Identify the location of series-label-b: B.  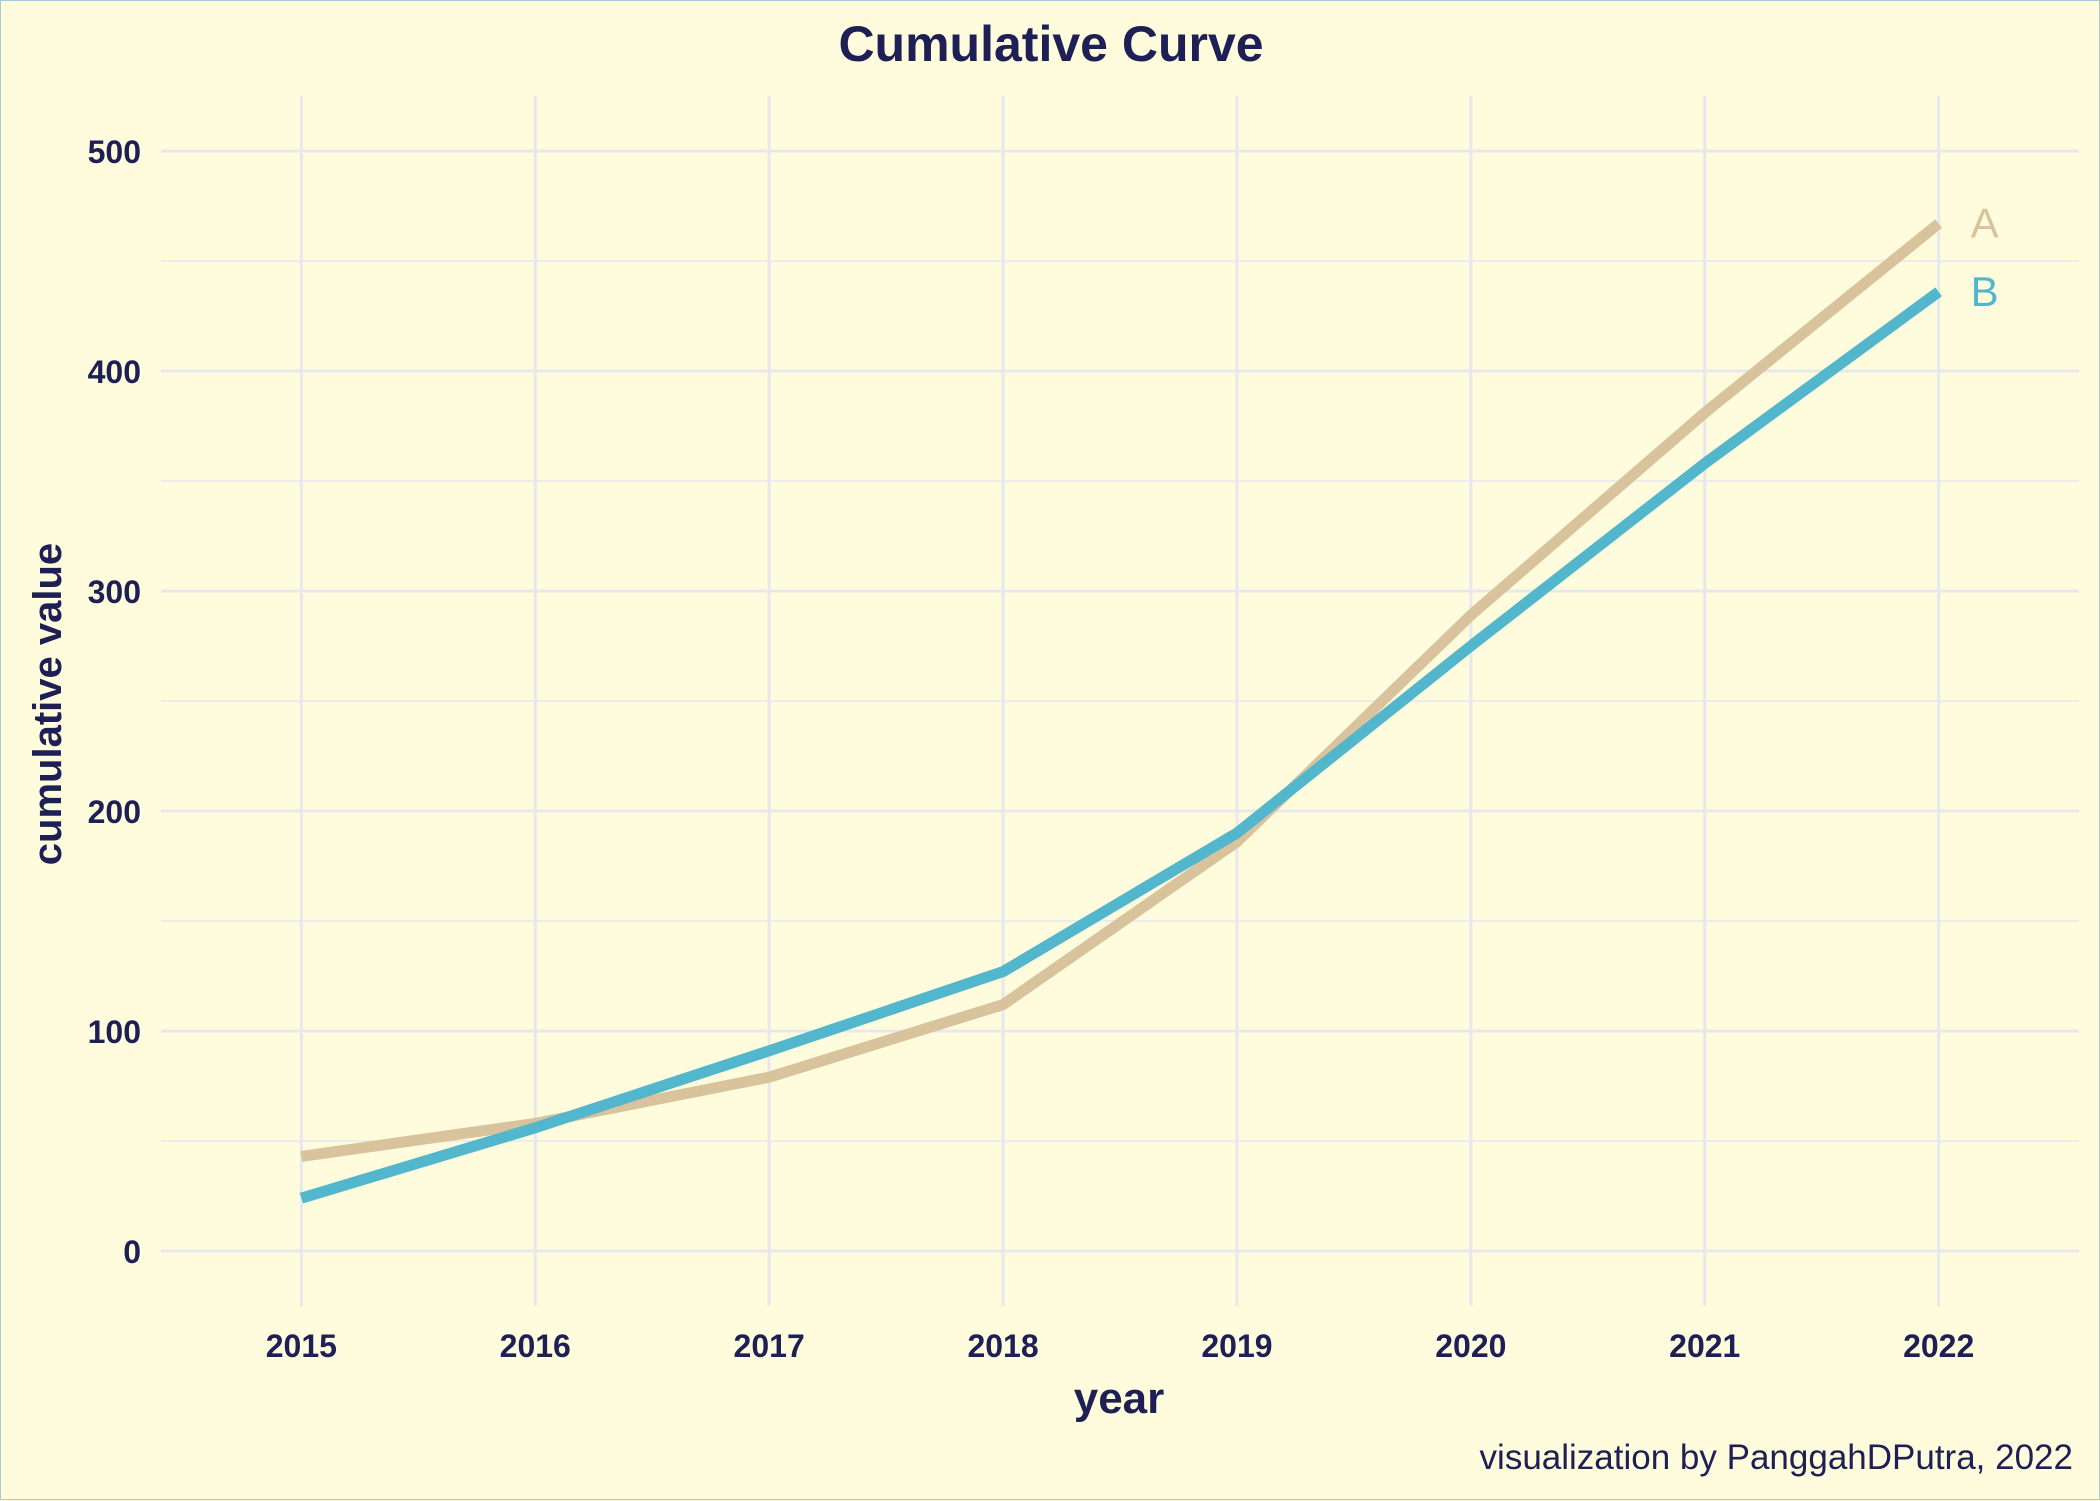
(1985, 291).